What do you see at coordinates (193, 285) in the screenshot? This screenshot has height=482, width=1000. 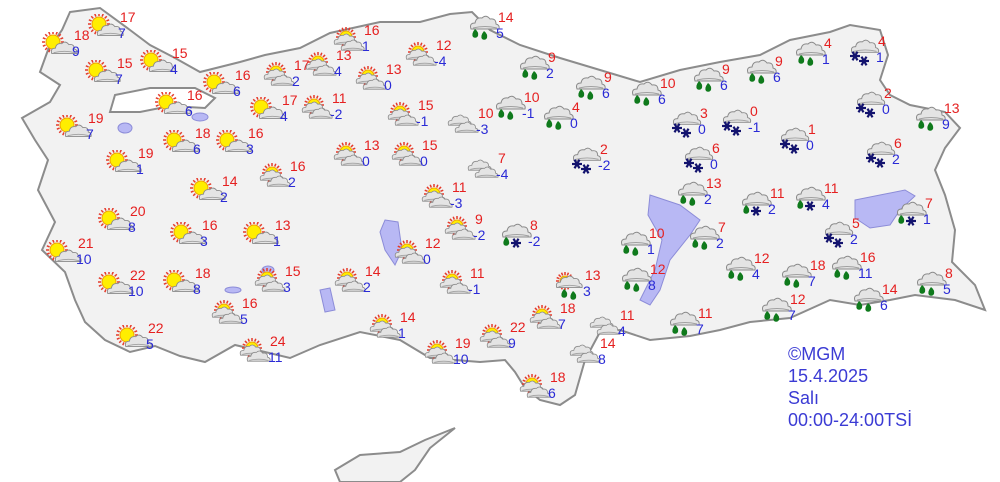 I see `city-forecast: 18 8` at bounding box center [193, 285].